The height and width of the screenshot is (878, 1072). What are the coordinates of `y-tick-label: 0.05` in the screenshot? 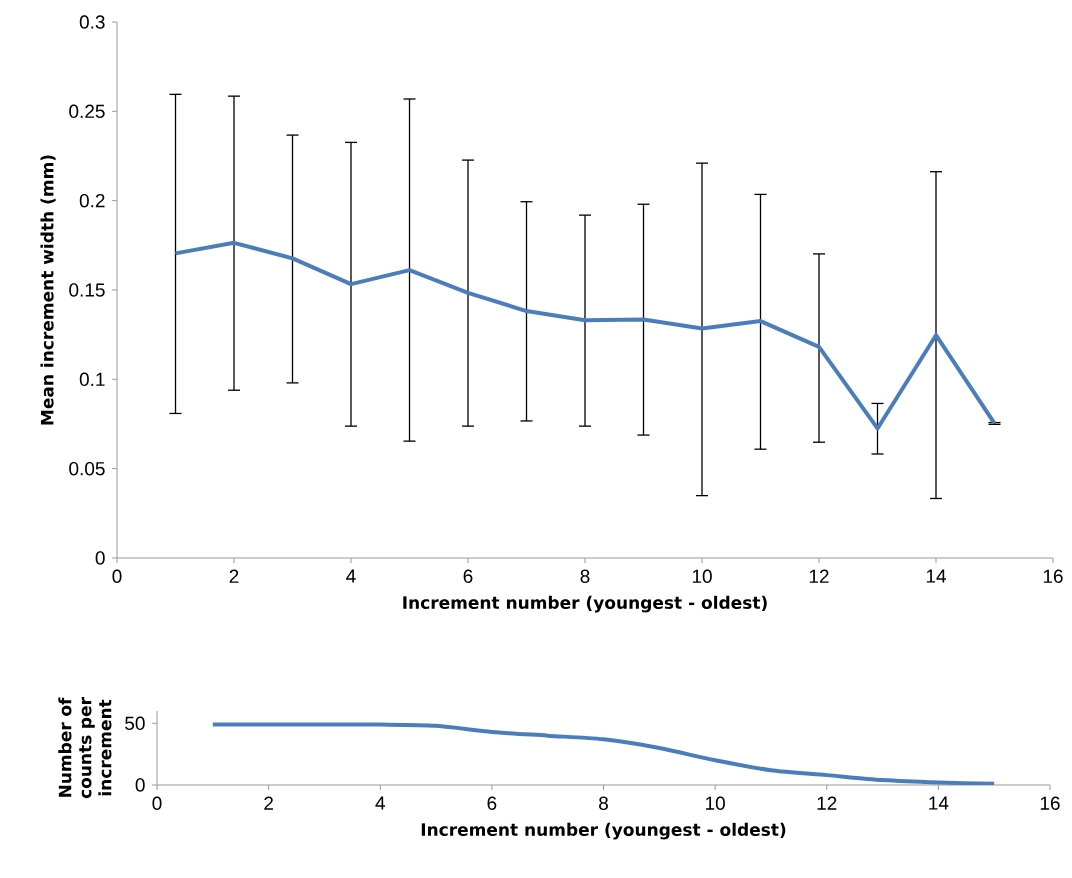 It's located at (87, 468).